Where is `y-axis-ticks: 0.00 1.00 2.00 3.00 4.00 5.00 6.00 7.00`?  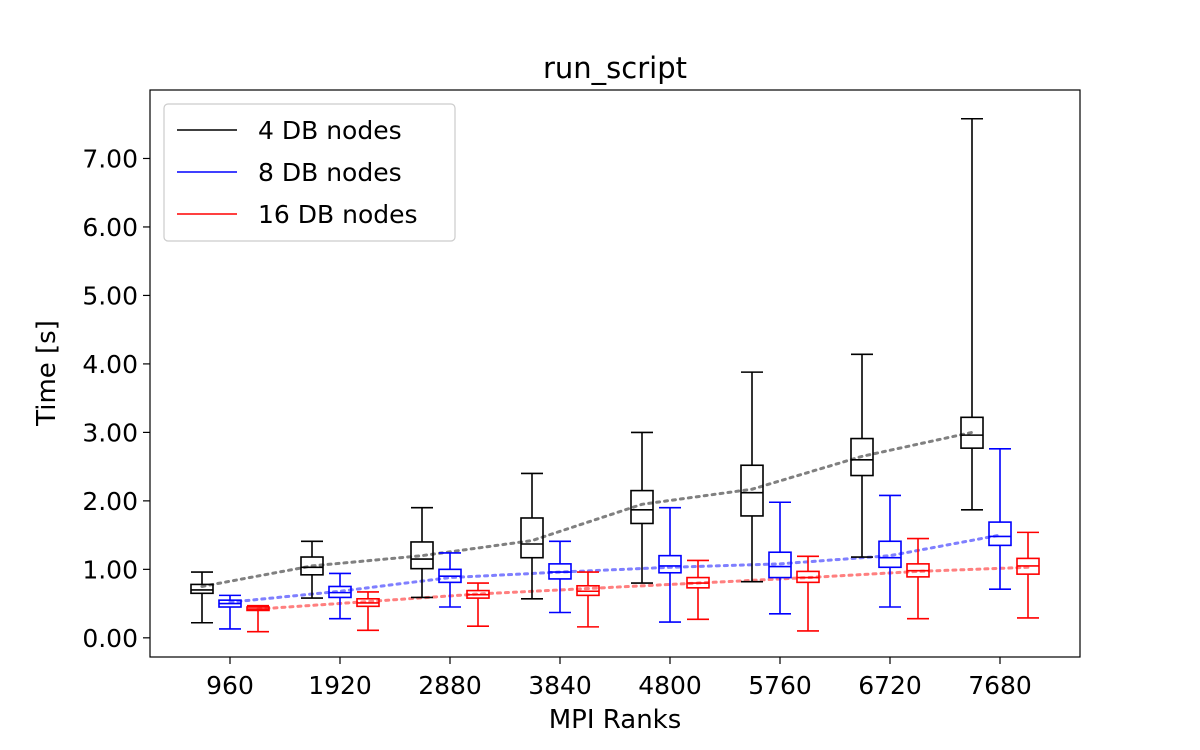
y-axis-ticks: 0.00 1.00 2.00 3.00 4.00 5.00 6.00 7.00 is located at coordinates (116, 398).